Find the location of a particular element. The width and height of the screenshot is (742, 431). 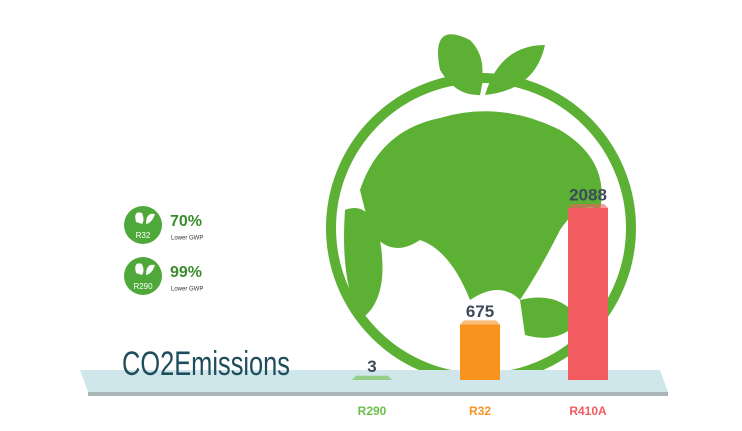

x-tick-label: R290 is located at coordinates (372, 411).